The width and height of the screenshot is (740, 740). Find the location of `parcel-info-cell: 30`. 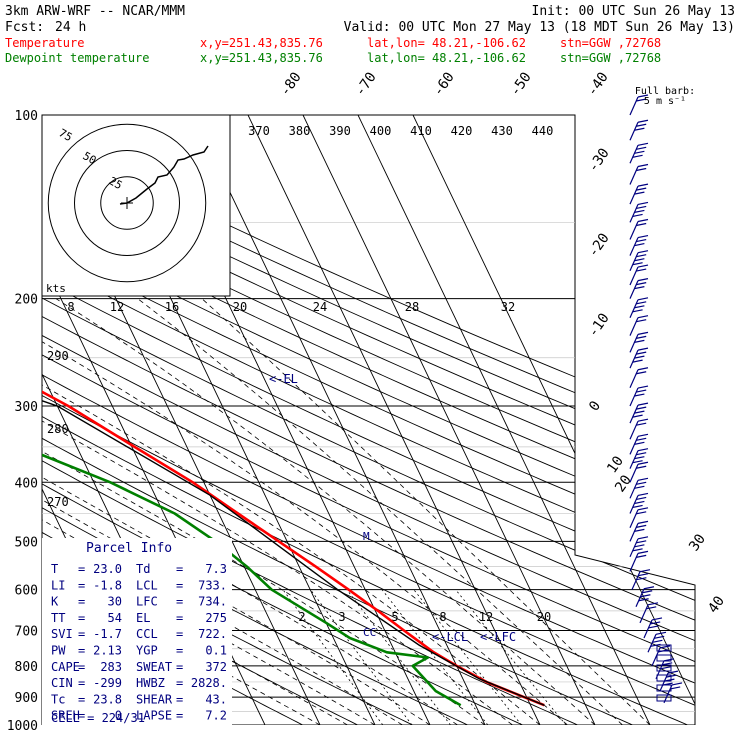

parcel-info-cell: 30 is located at coordinates (115, 602).